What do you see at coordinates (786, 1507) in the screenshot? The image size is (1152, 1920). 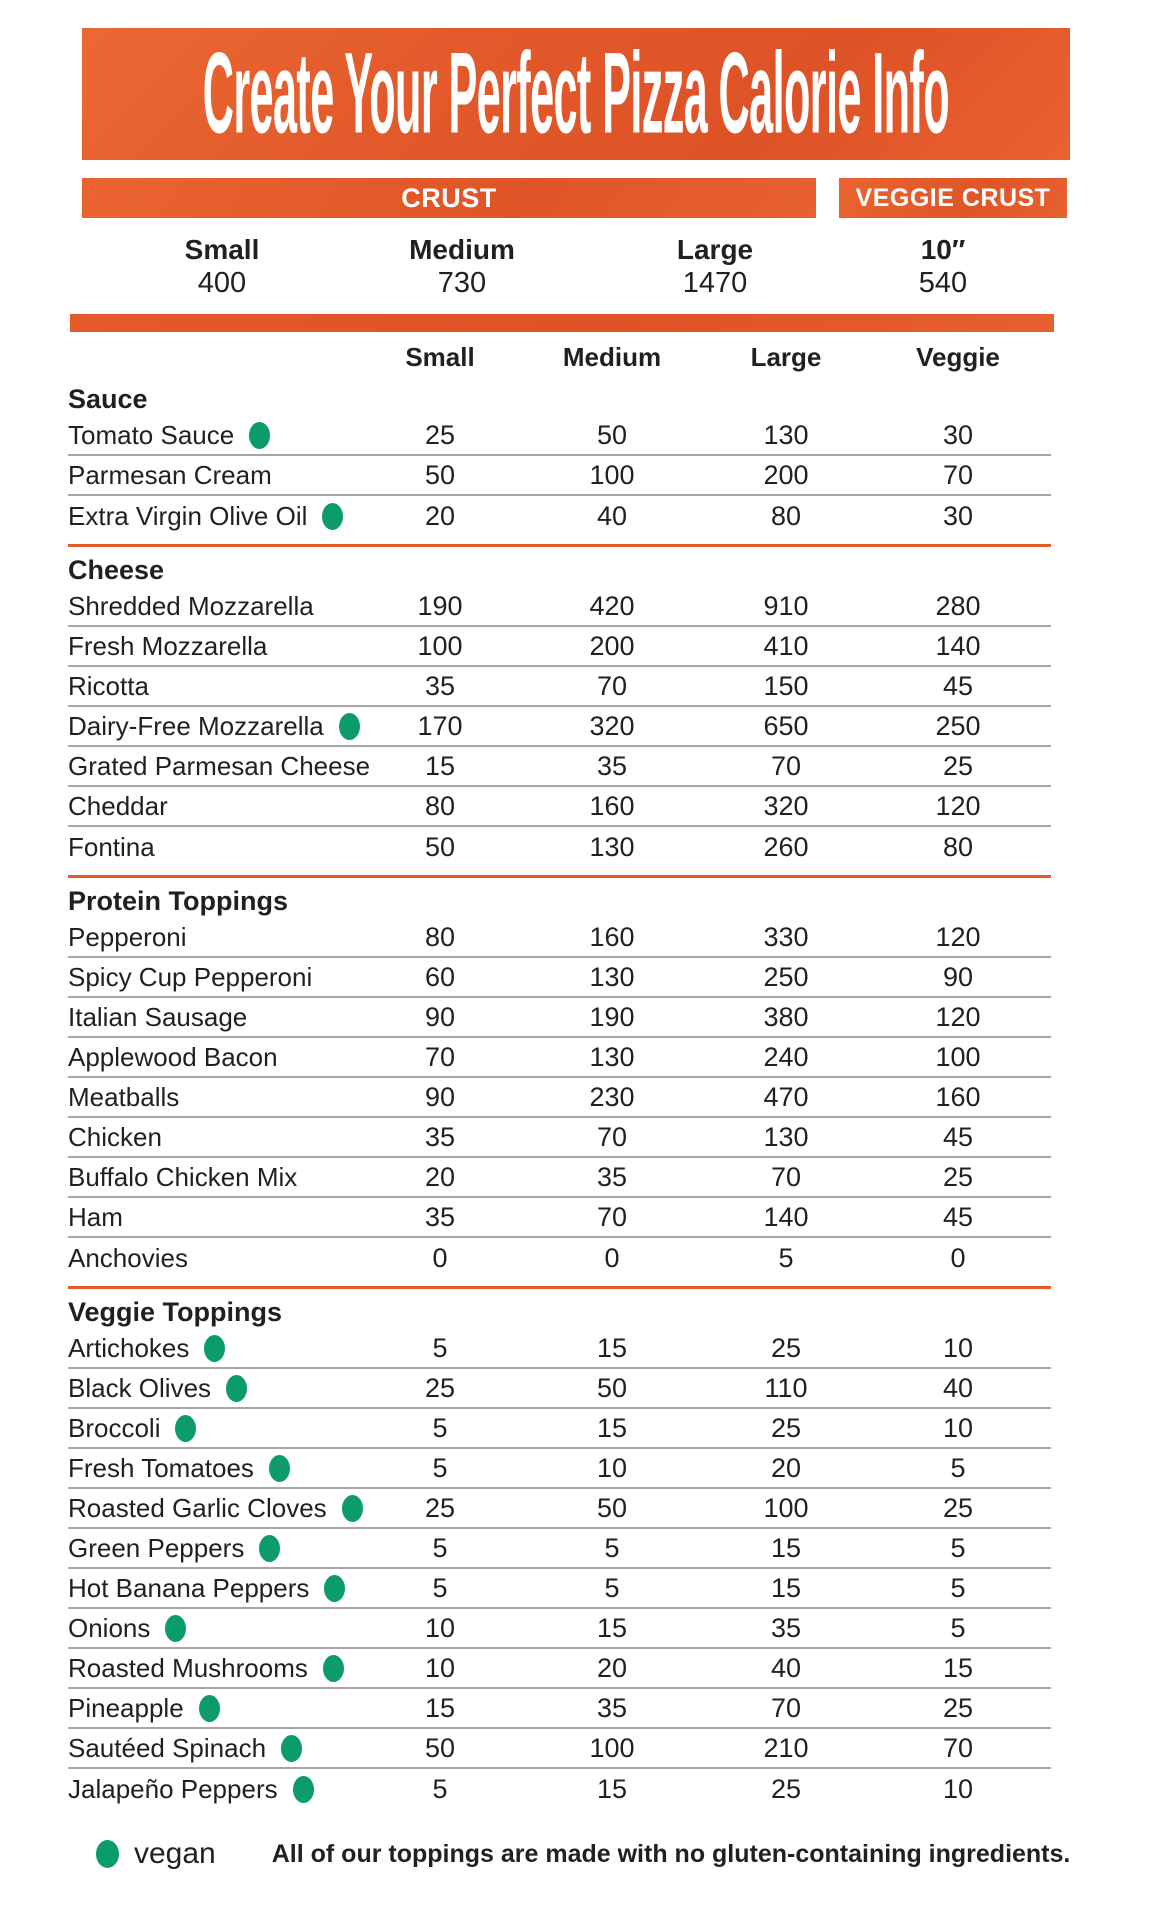 I see `calorie-value-large: 100` at bounding box center [786, 1507].